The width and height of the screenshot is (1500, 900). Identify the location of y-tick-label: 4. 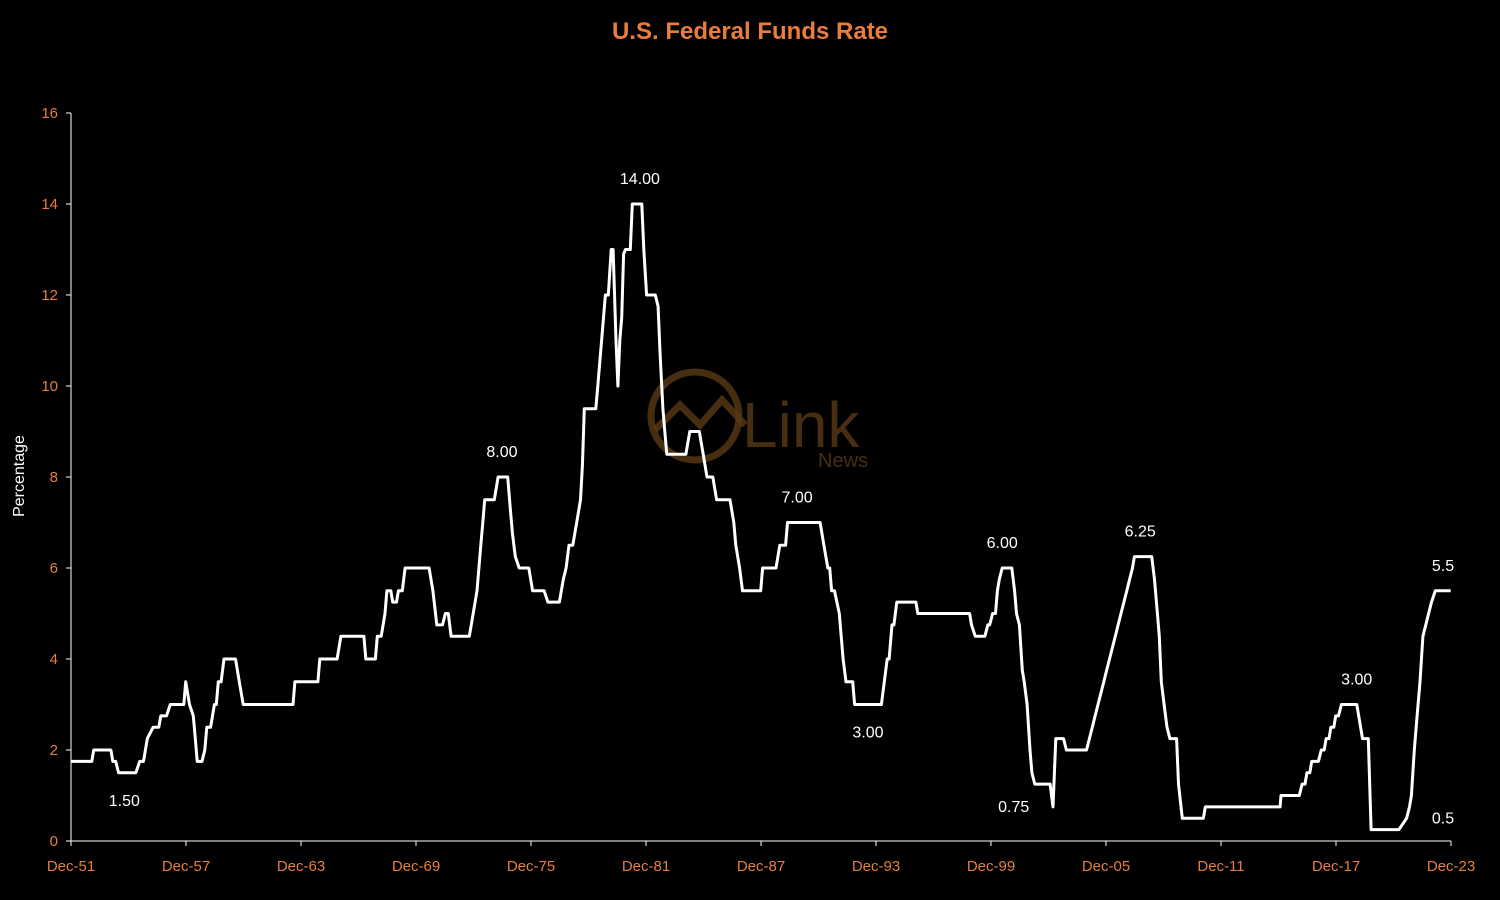
(54, 659).